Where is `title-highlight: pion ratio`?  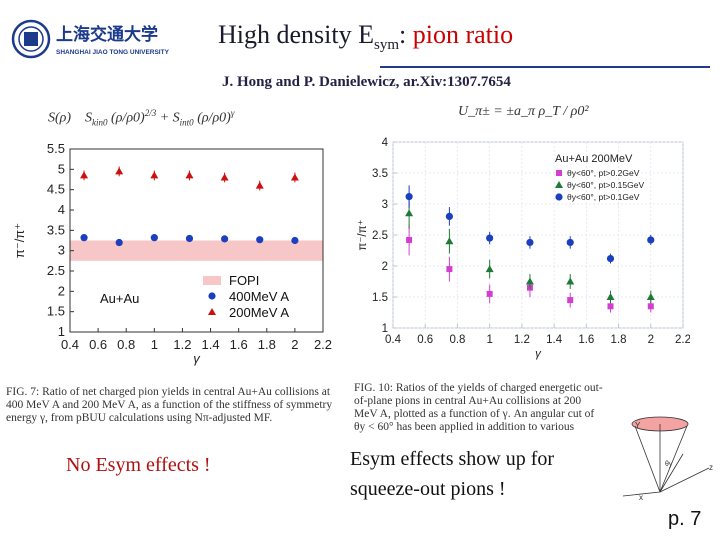
title-highlight: pion ratio is located at coordinates (463, 34).